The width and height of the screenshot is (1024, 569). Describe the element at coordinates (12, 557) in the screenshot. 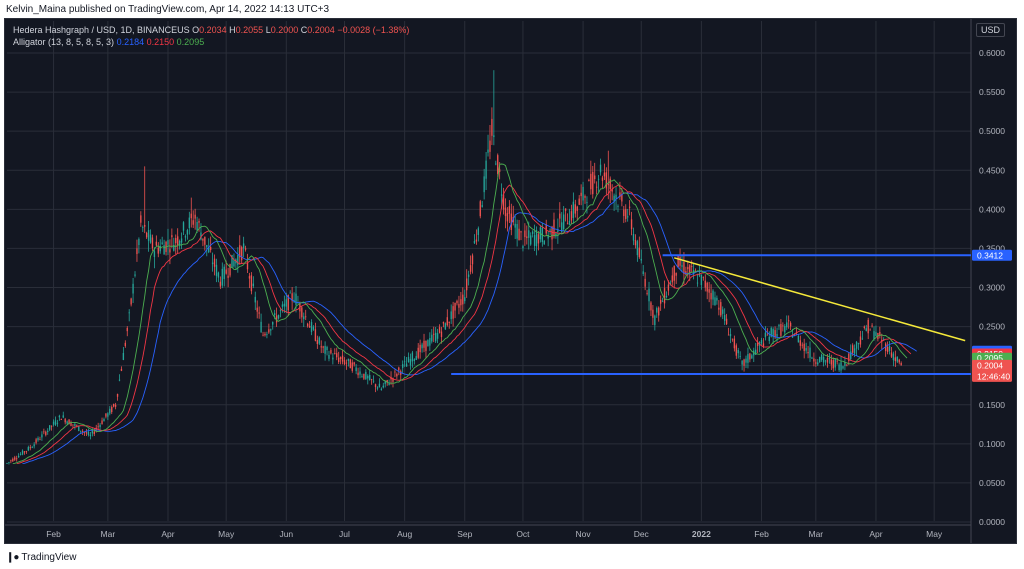

I see `tradingview-logo-icon: ❙●` at that location.